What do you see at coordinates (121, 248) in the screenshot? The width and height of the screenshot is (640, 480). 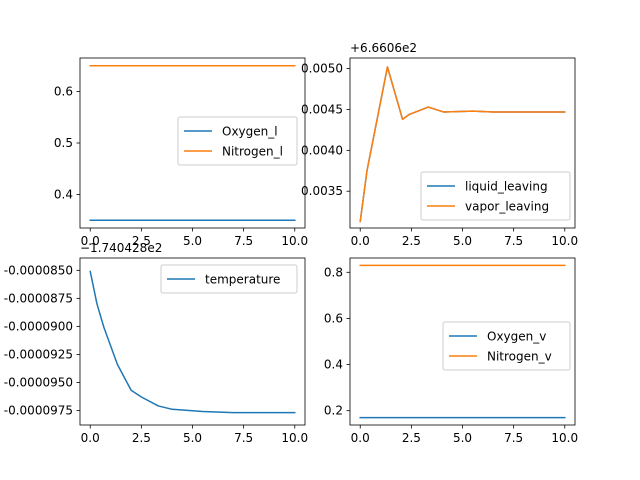 I see `y-offset-label: −1.740428e2` at bounding box center [121, 248].